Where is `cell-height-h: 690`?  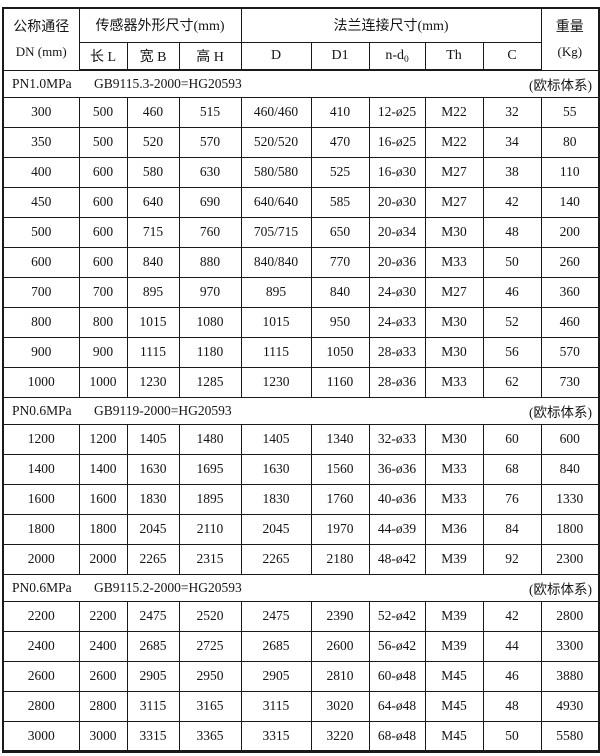 cell-height-h: 690 is located at coordinates (210, 202).